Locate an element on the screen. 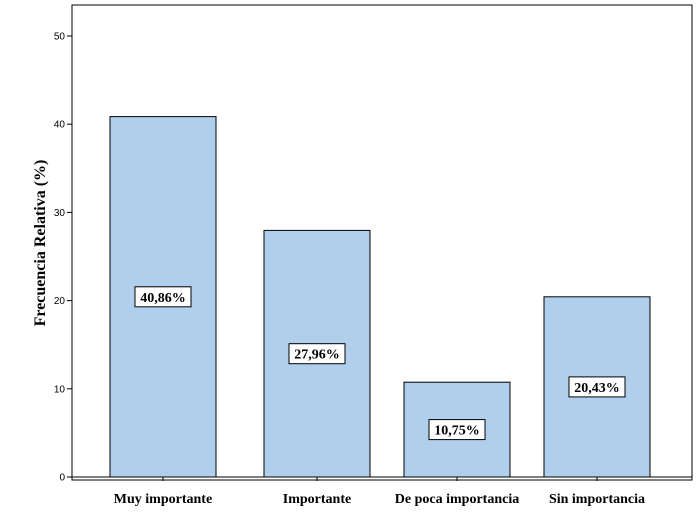 This screenshot has height=515, width=696. y-tick-label: 10 is located at coordinates (60, 389).